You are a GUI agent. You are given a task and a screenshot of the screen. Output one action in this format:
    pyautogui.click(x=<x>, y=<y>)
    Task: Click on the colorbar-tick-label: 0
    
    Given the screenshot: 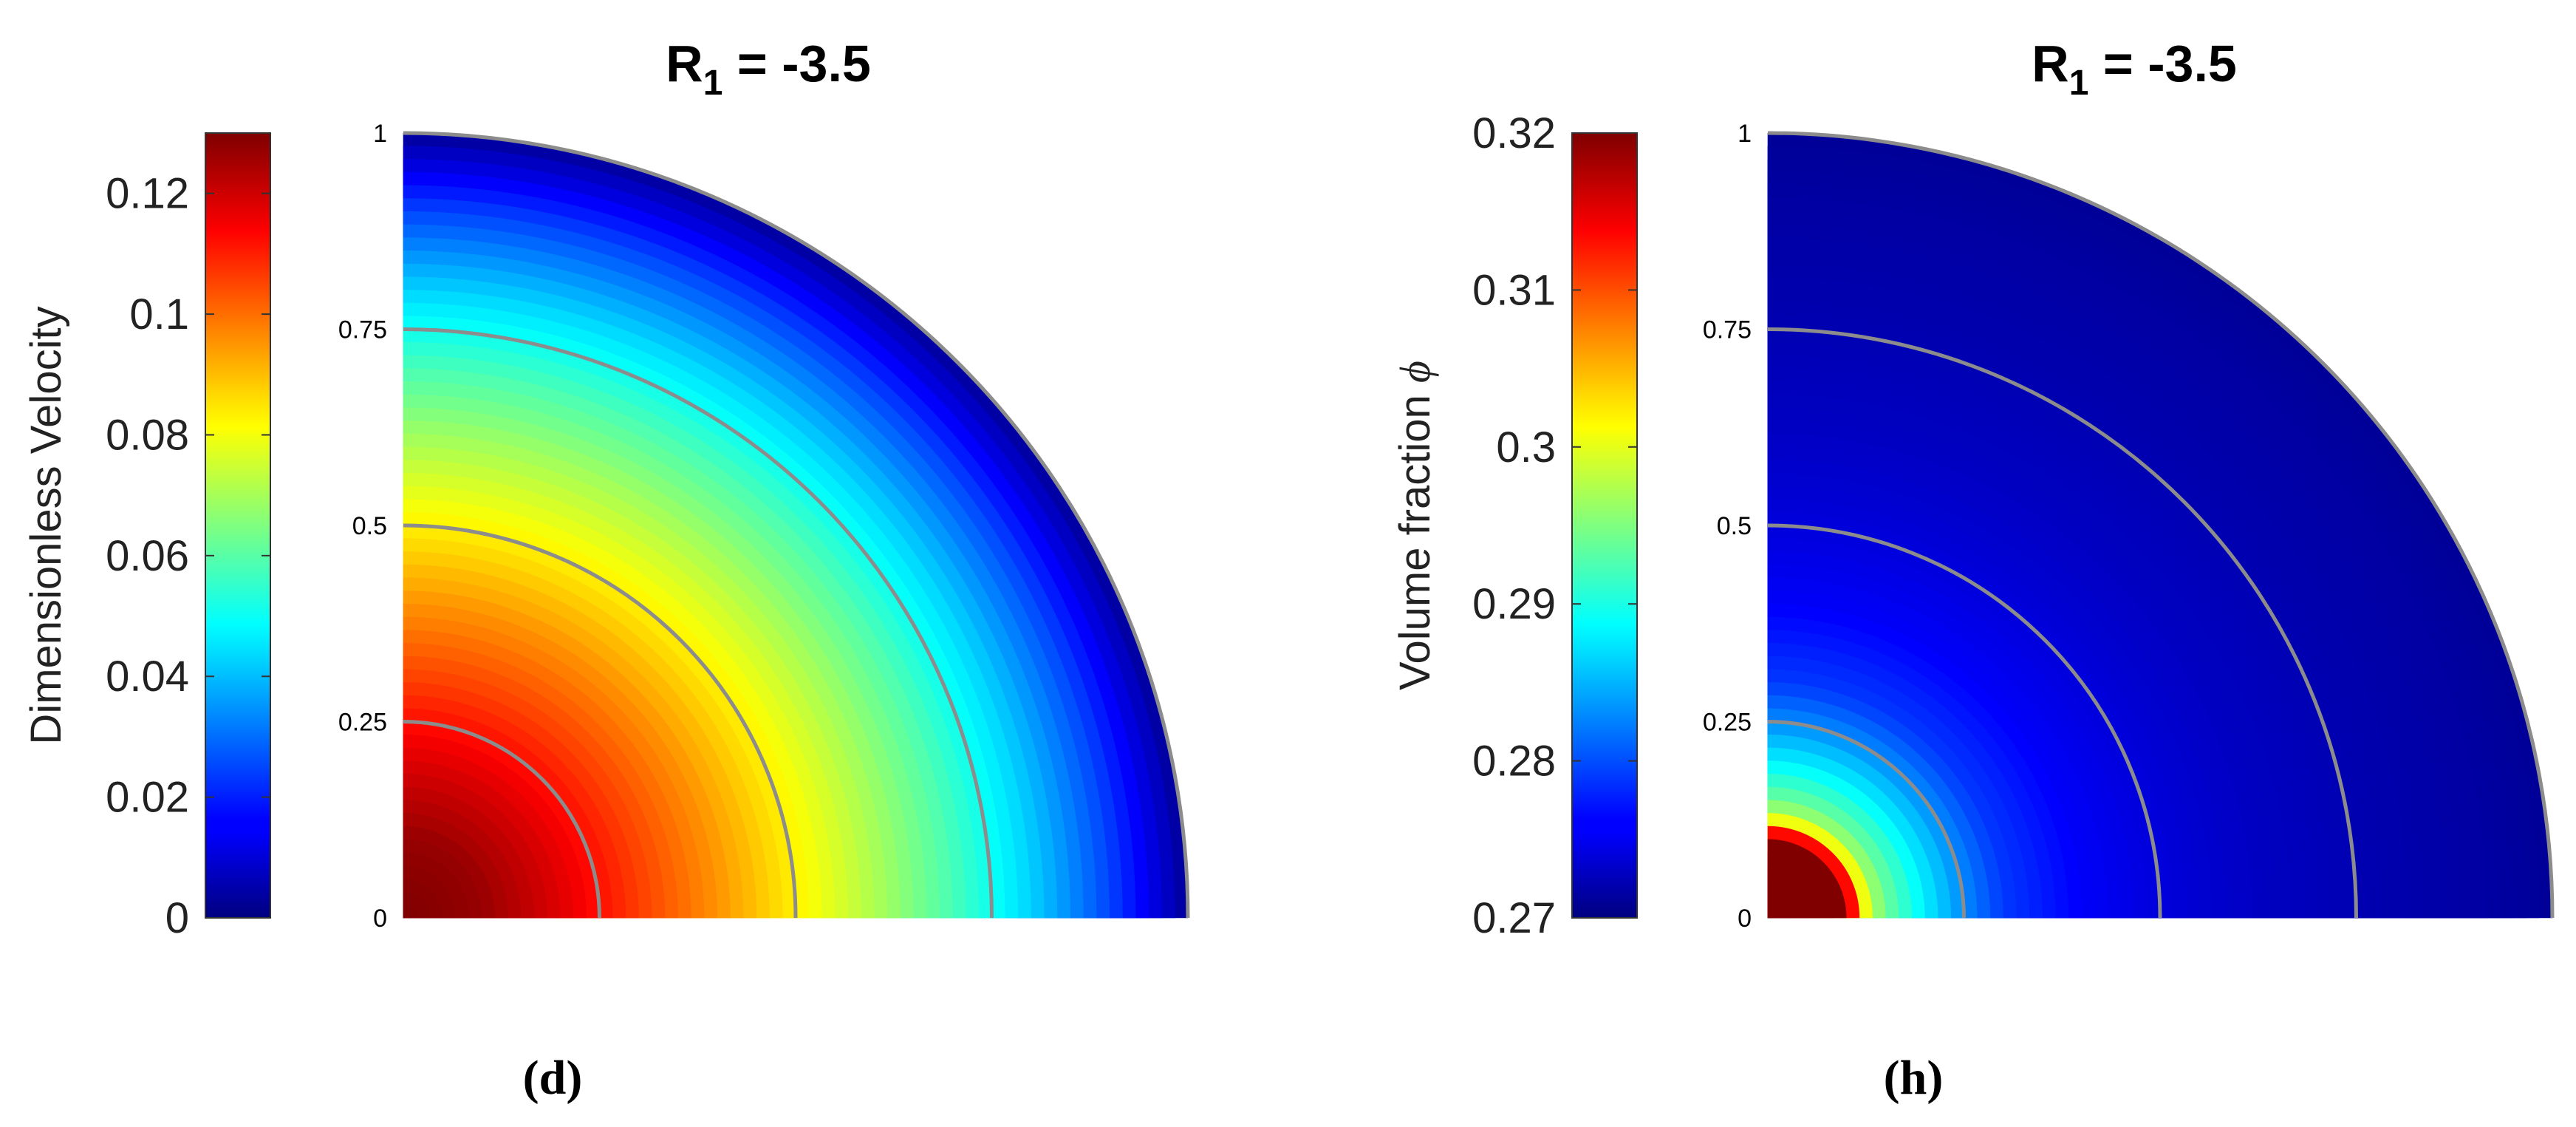 What is the action you would take?
    pyautogui.click(x=177, y=918)
    